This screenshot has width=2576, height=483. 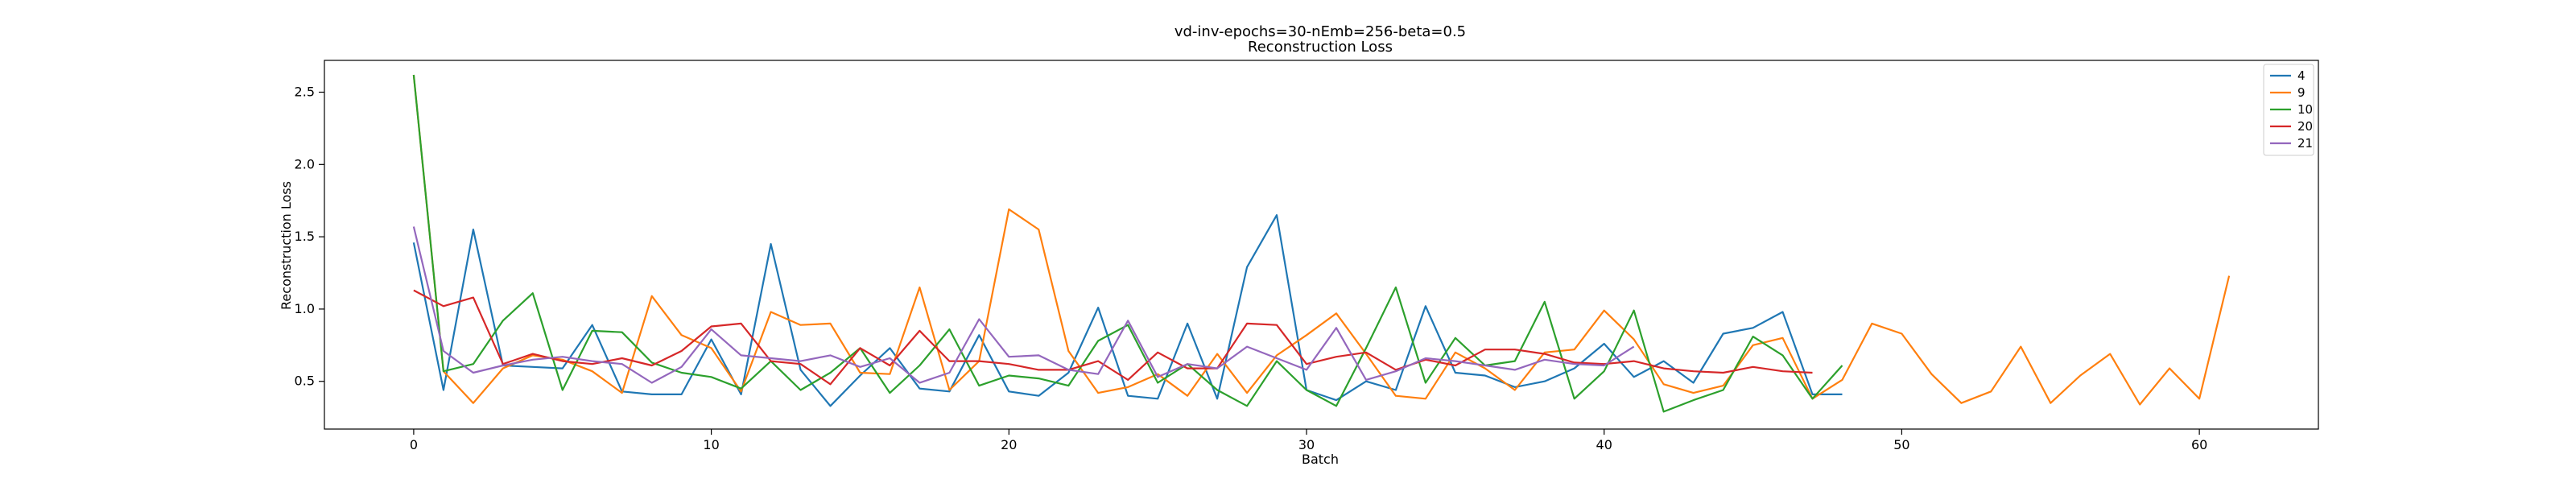 What do you see at coordinates (1320, 31) in the screenshot?
I see `chart-title: vd-inv-epochs=30-nEmb=256-beta=0.5` at bounding box center [1320, 31].